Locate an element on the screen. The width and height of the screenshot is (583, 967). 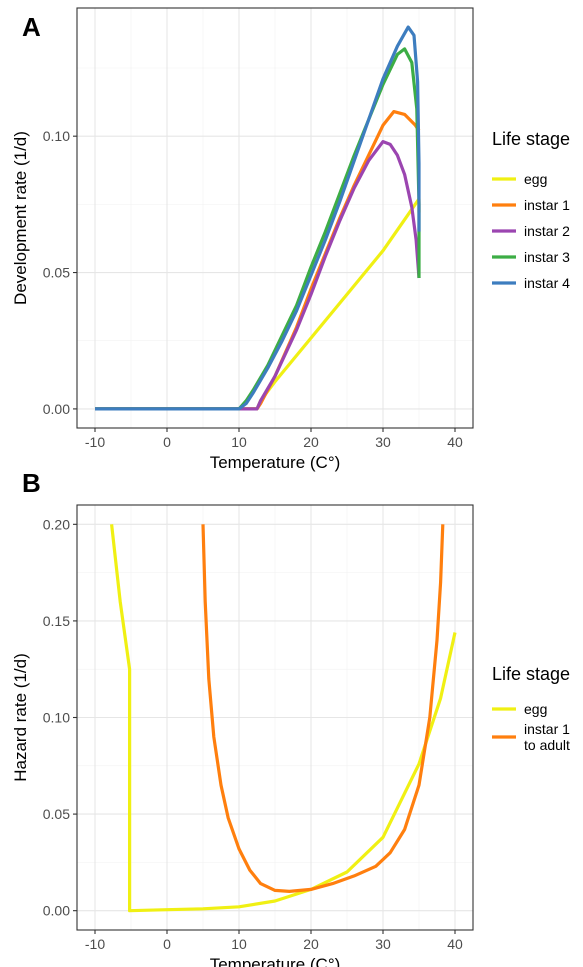
legend-label-instar-2: instar 2 is located at coordinates (547, 231).